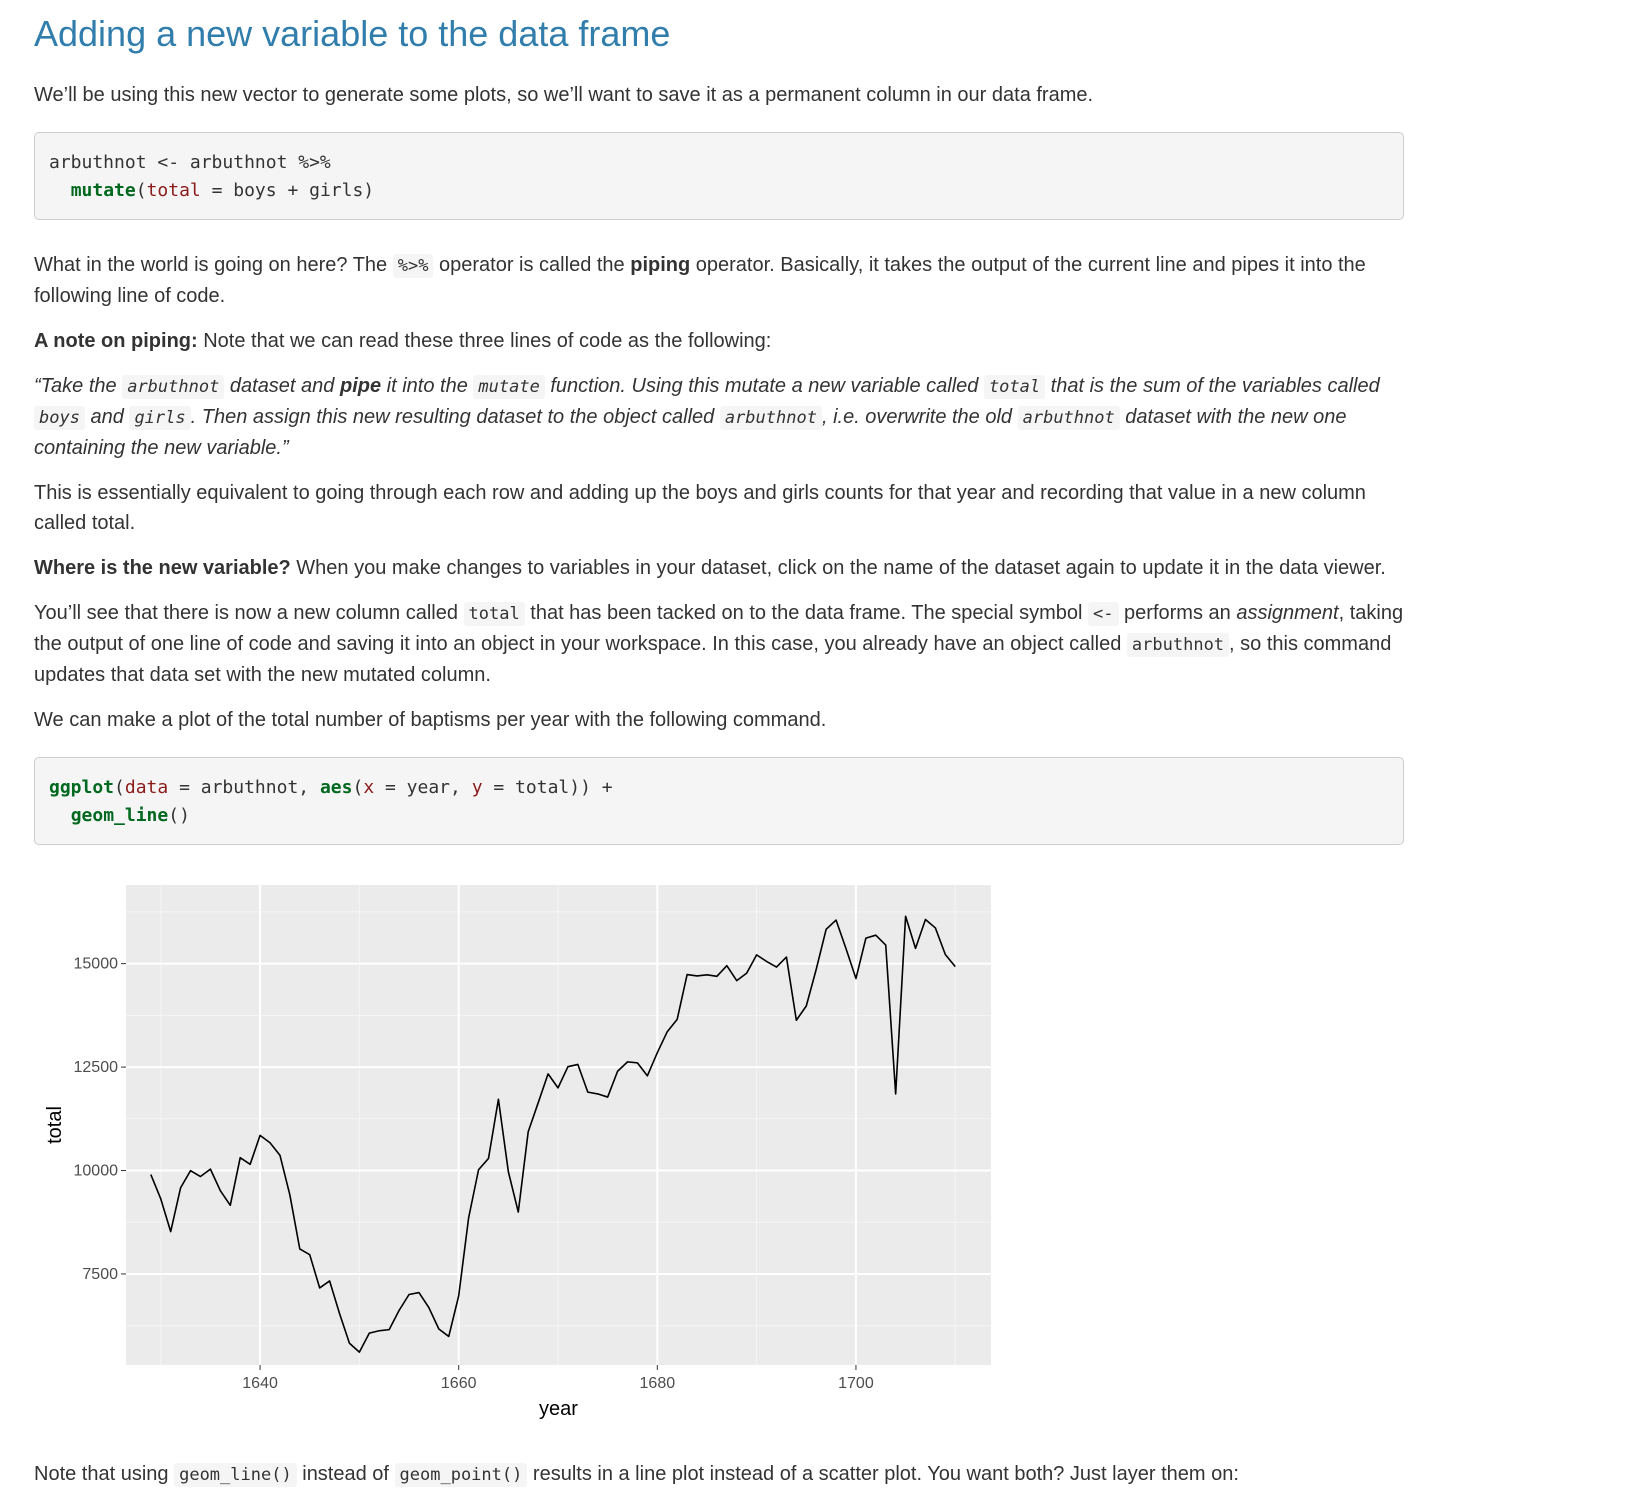 The image size is (1633, 1505). Describe the element at coordinates (103, 190) in the screenshot. I see `code-function: mutate` at that location.